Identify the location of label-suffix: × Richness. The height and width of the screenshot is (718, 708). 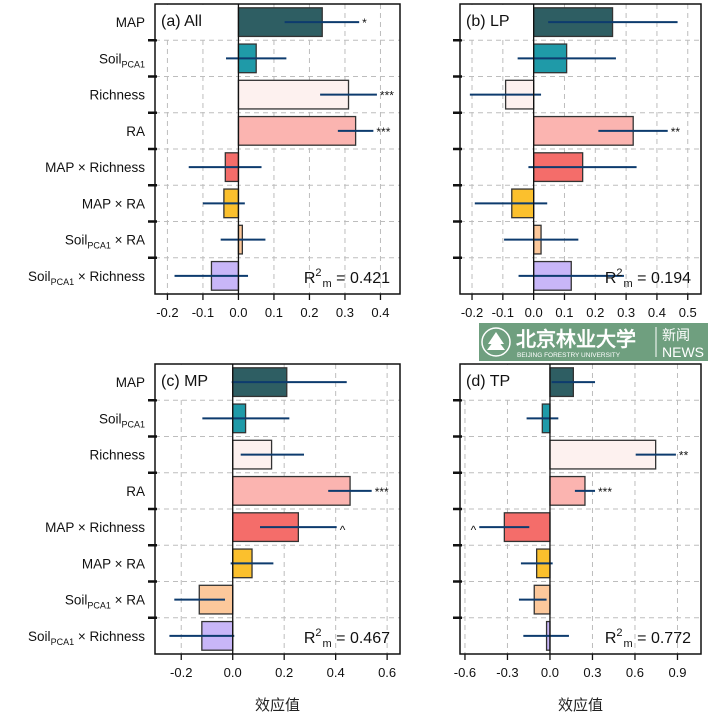
(109, 636).